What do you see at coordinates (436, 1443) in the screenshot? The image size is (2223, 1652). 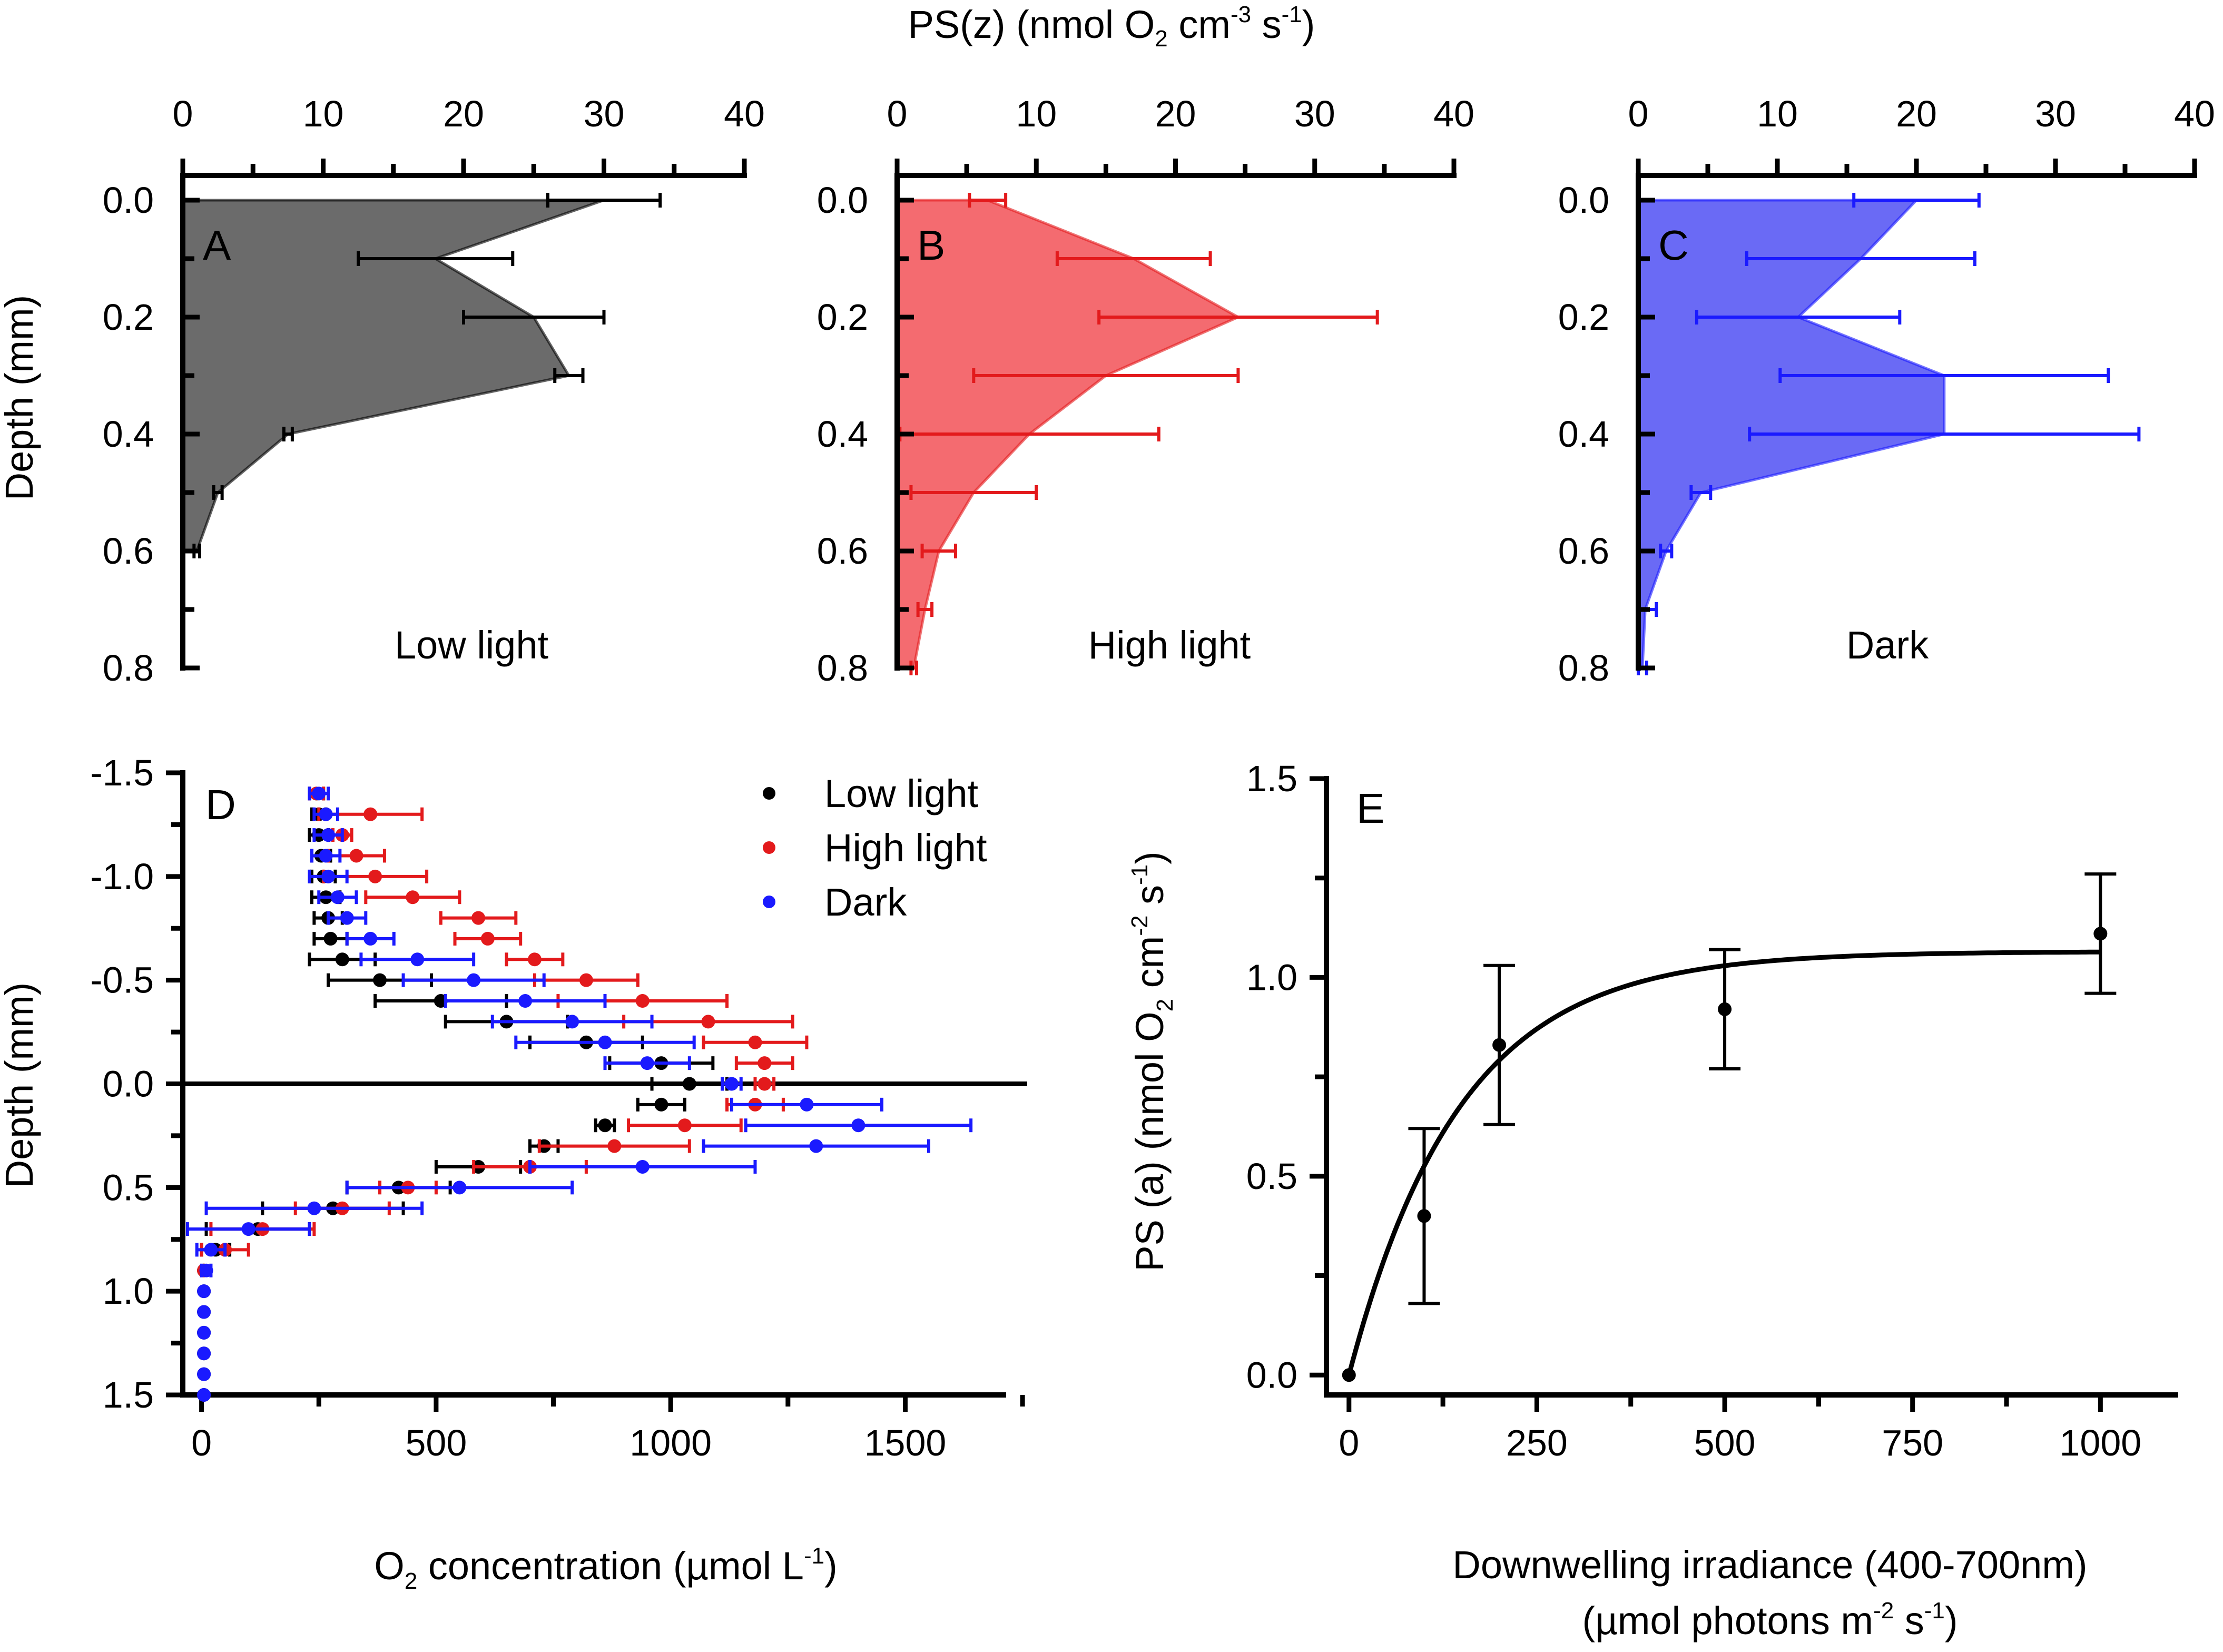 I see `panel-d-x-tick-label-500: 500` at bounding box center [436, 1443].